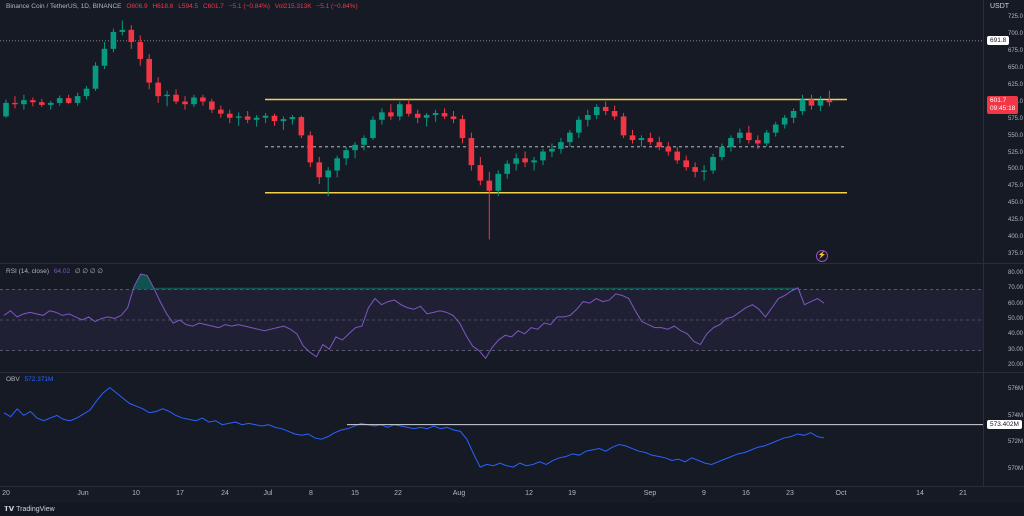 Image resolution: width=1024 pixels, height=516 pixels. I want to click on price-tick-label: 650.0, so click(1015, 68).